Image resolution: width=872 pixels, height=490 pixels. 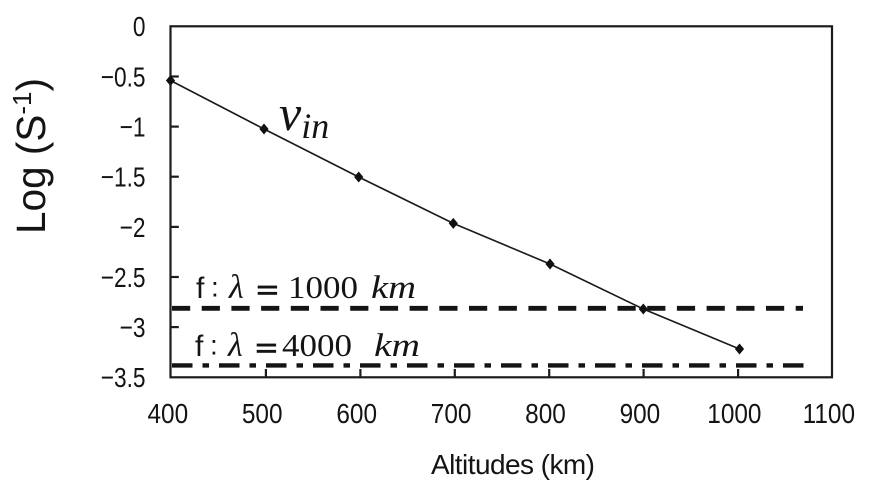 What do you see at coordinates (133, 127) in the screenshot?
I see `svg-text: −1` at bounding box center [133, 127].